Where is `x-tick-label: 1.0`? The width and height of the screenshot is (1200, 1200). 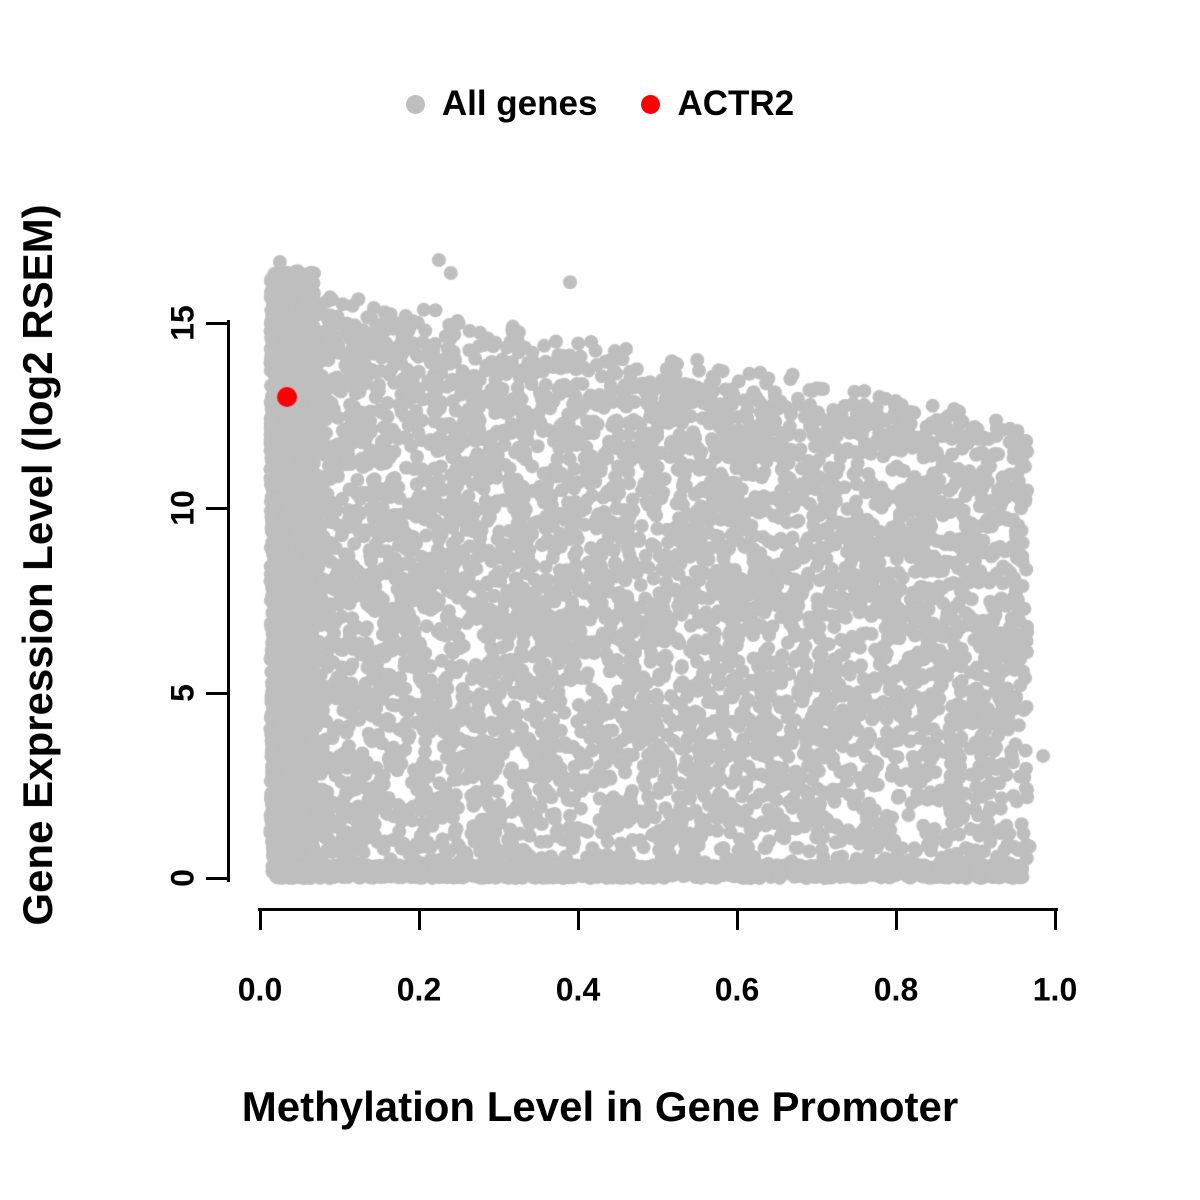 x-tick-label: 1.0 is located at coordinates (1055, 989).